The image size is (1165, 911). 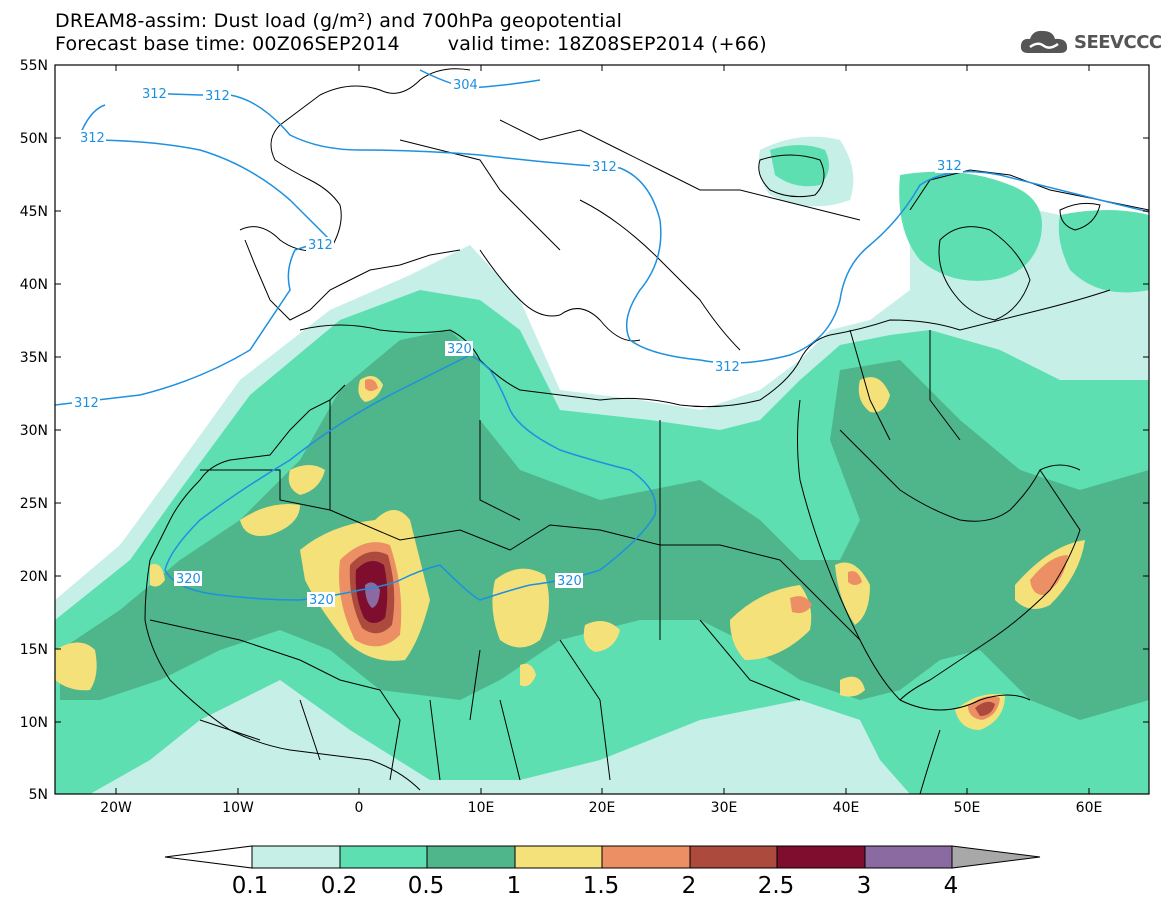 What do you see at coordinates (426, 886) in the screenshot?
I see `colorbar-label: 0.5` at bounding box center [426, 886].